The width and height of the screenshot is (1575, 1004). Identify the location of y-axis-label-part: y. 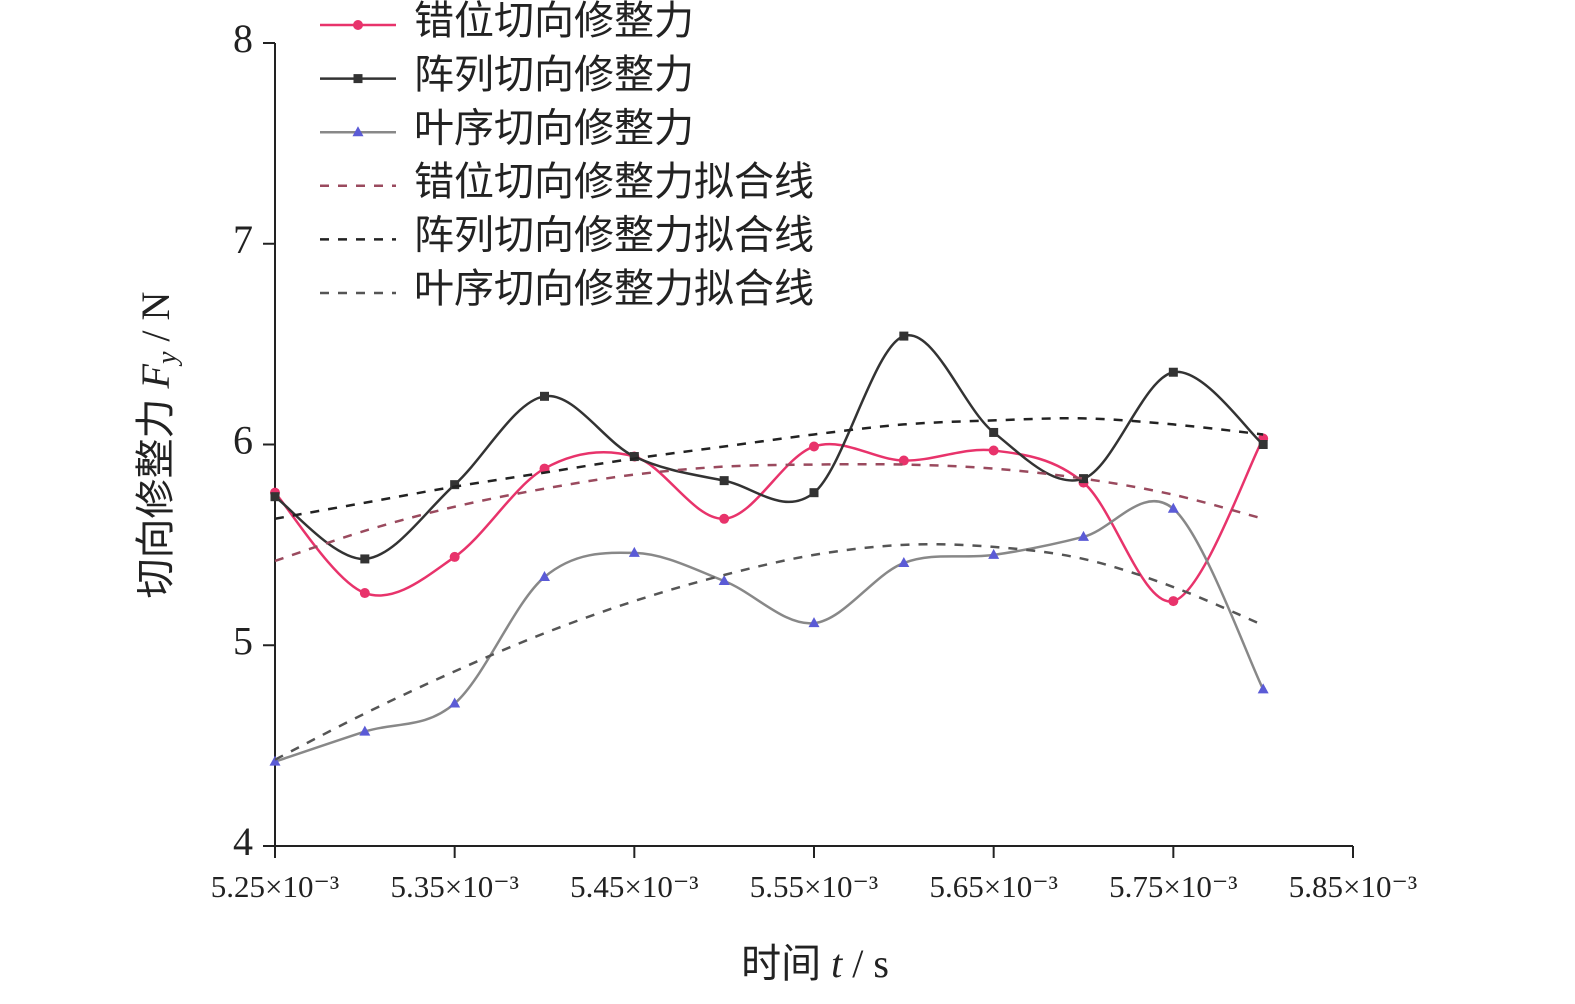
(167, 359).